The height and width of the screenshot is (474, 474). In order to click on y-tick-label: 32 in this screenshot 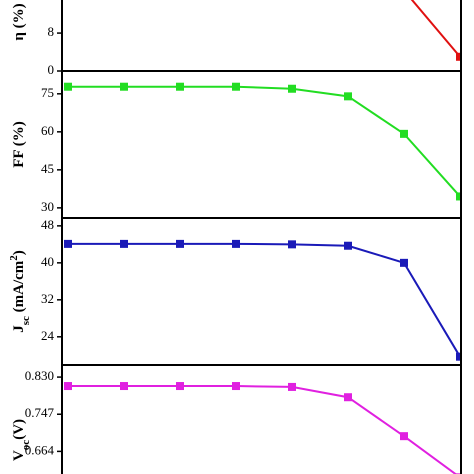, I will do `click(47, 298)`.